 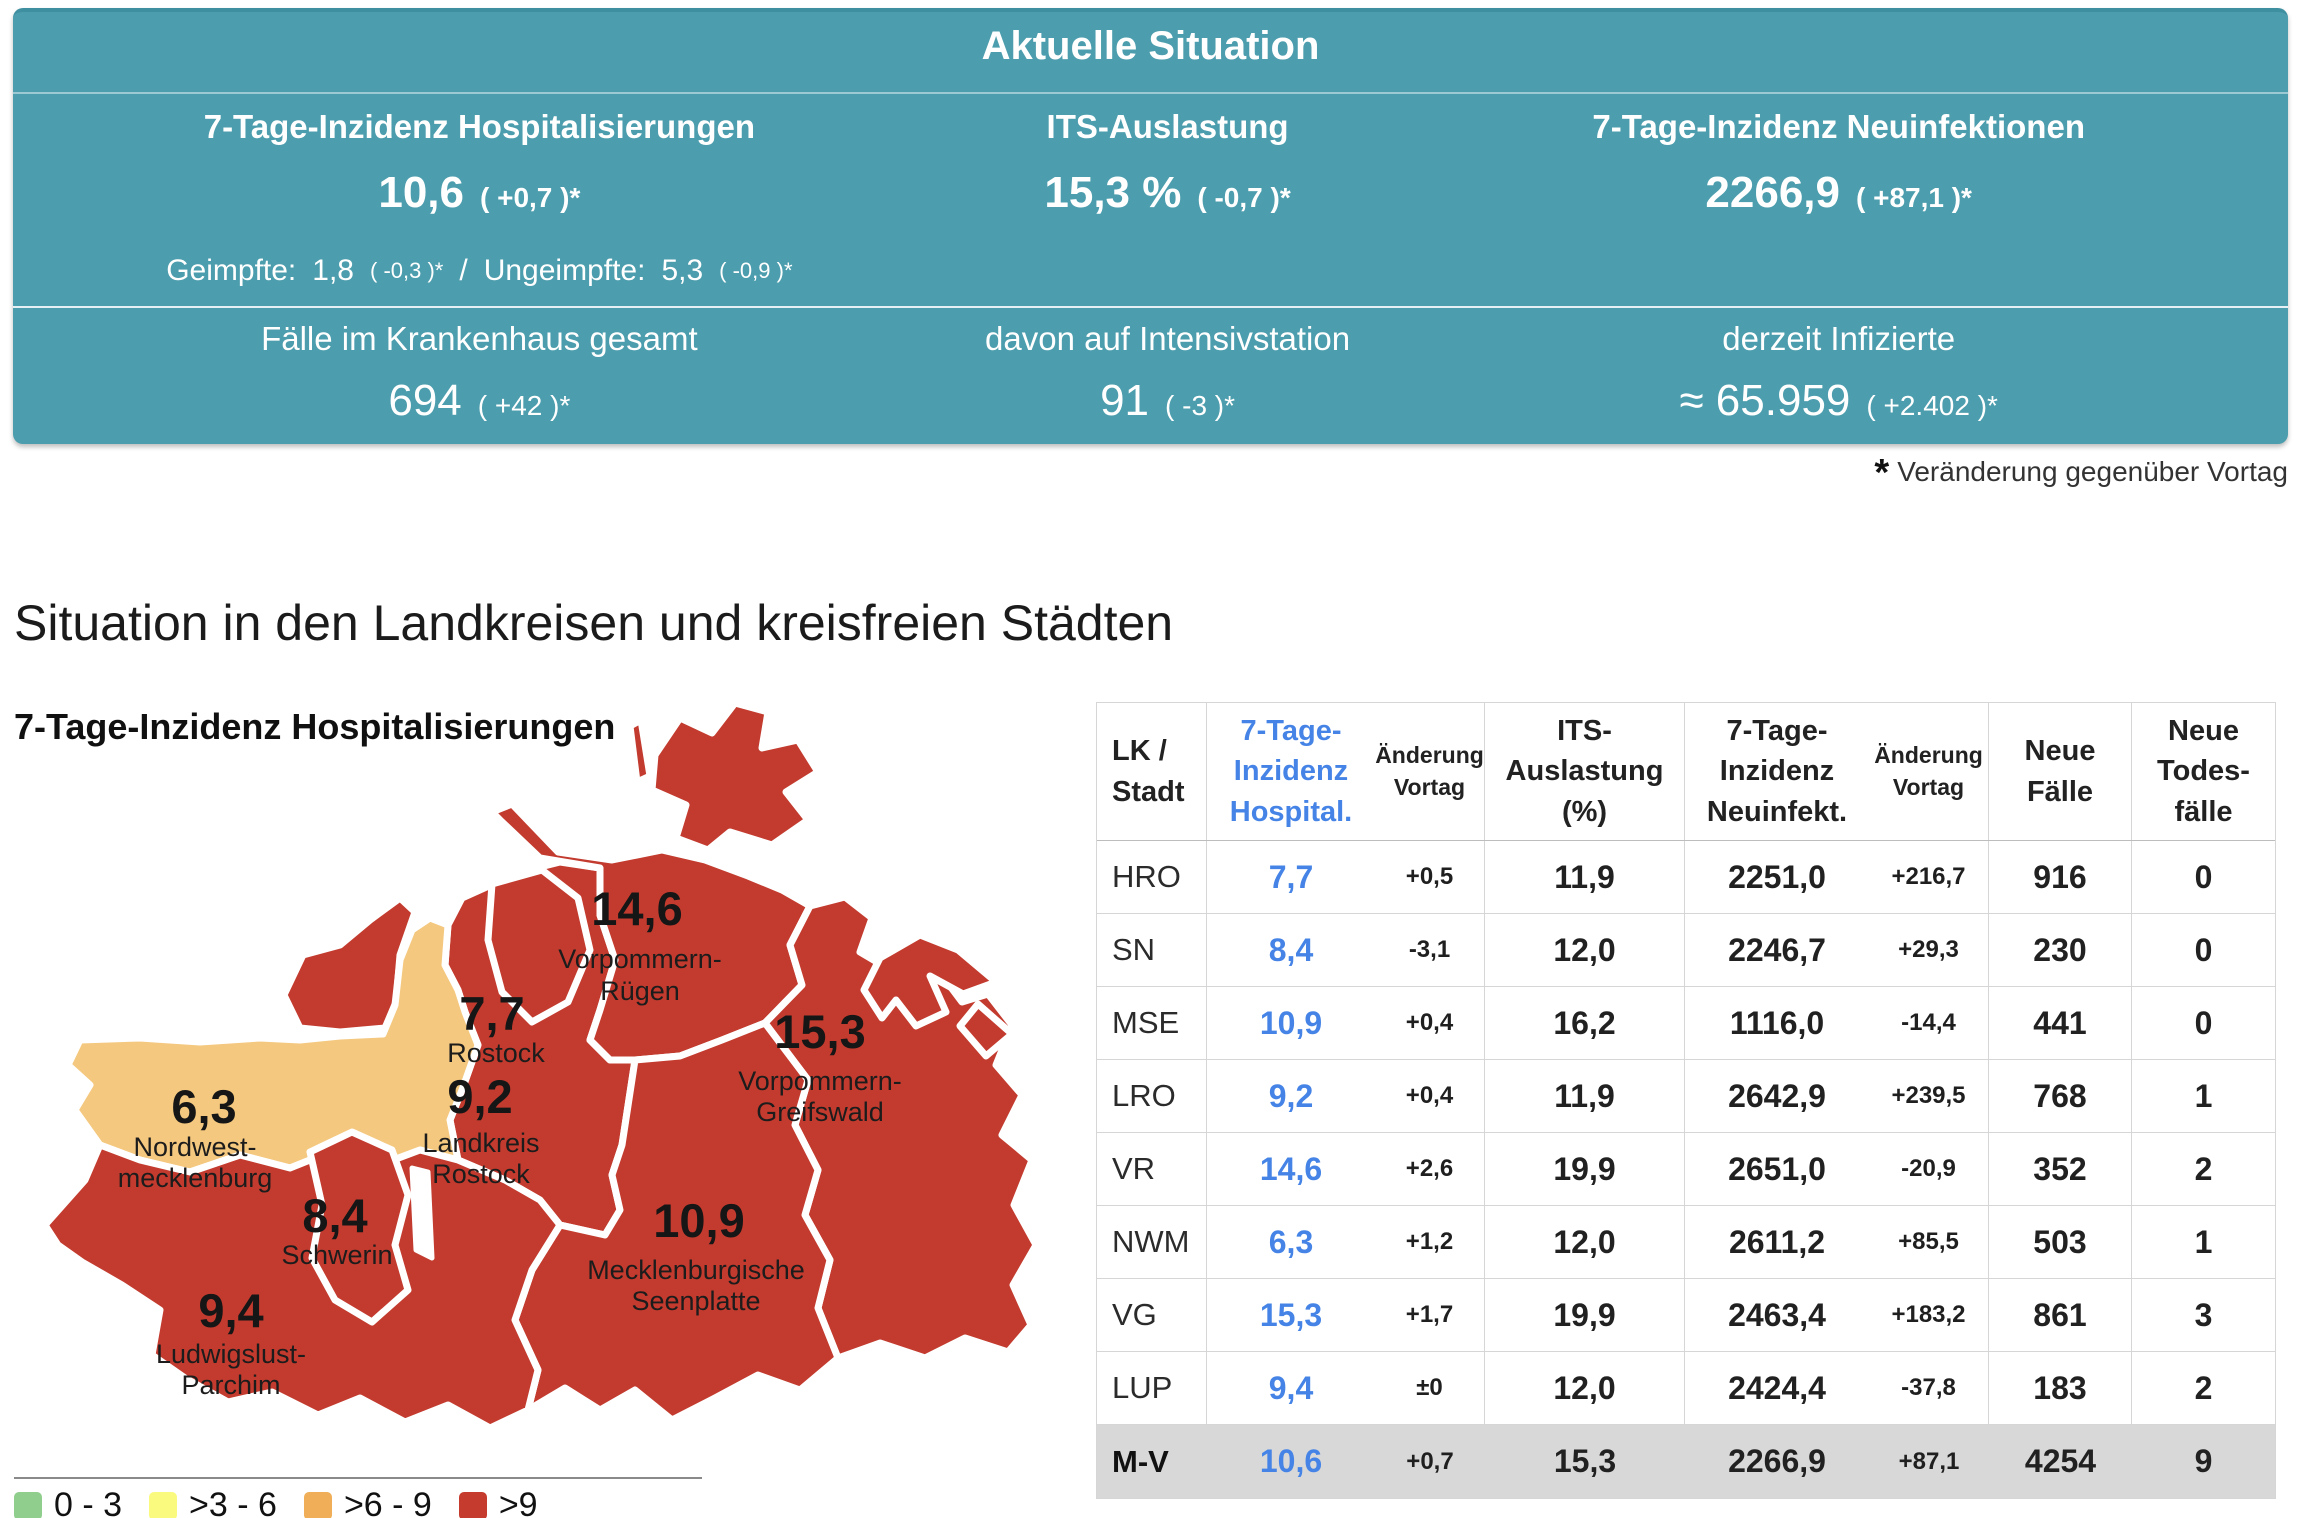 I want to click on header-line: Fälle, so click(x=2060, y=791).